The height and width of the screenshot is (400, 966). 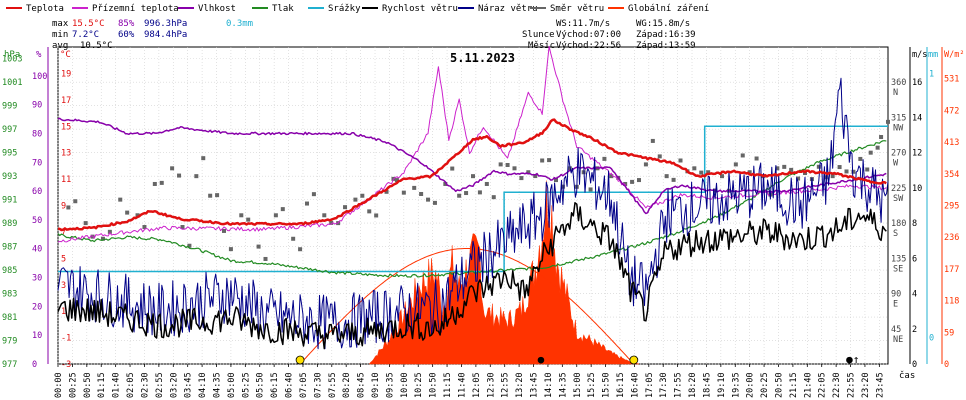 I want to click on x-tick-label: 11:15, so click(x=448, y=385).